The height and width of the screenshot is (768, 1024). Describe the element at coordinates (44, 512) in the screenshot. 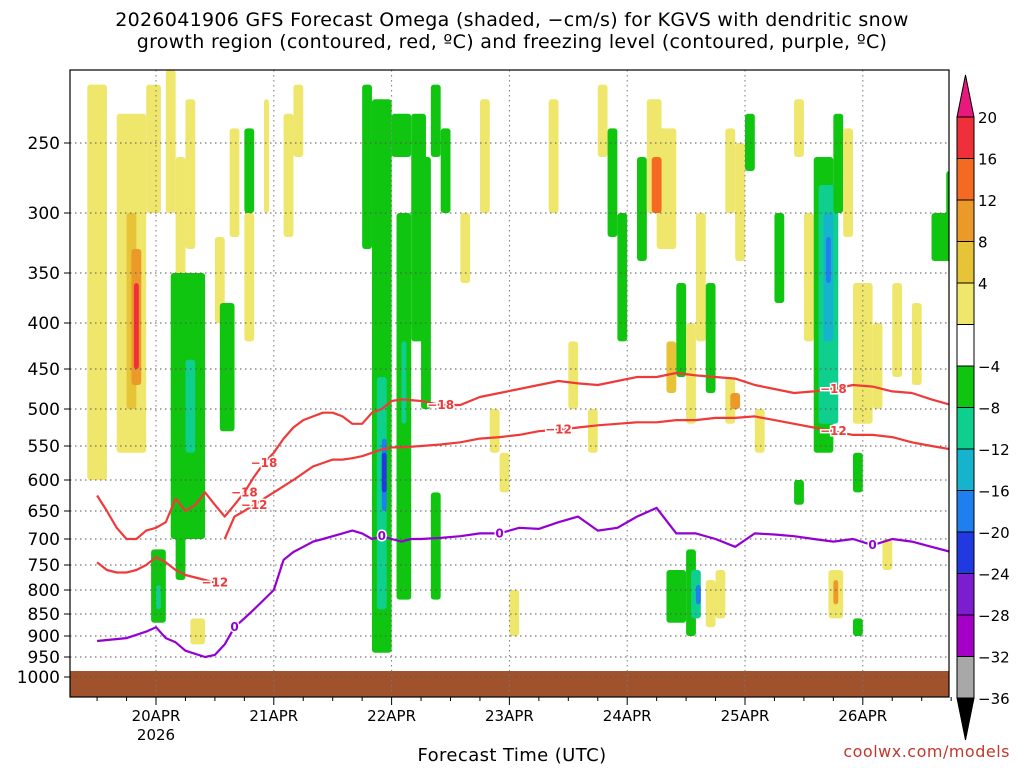

I see `ytick-label-650: 650` at that location.